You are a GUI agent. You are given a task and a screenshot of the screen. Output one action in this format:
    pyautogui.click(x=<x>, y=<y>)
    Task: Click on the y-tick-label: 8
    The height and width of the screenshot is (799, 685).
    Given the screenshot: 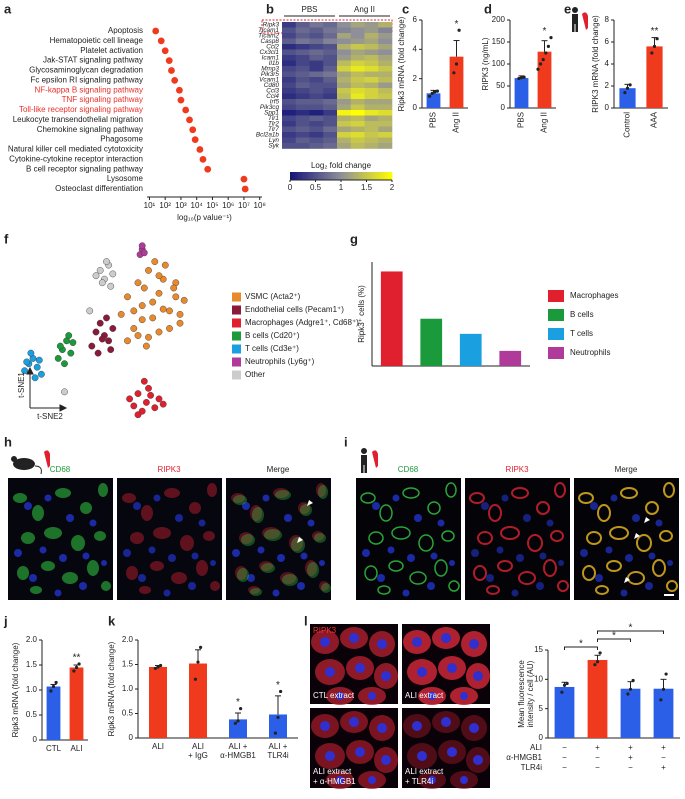 What is the action you would take?
    pyautogui.click(x=607, y=19)
    